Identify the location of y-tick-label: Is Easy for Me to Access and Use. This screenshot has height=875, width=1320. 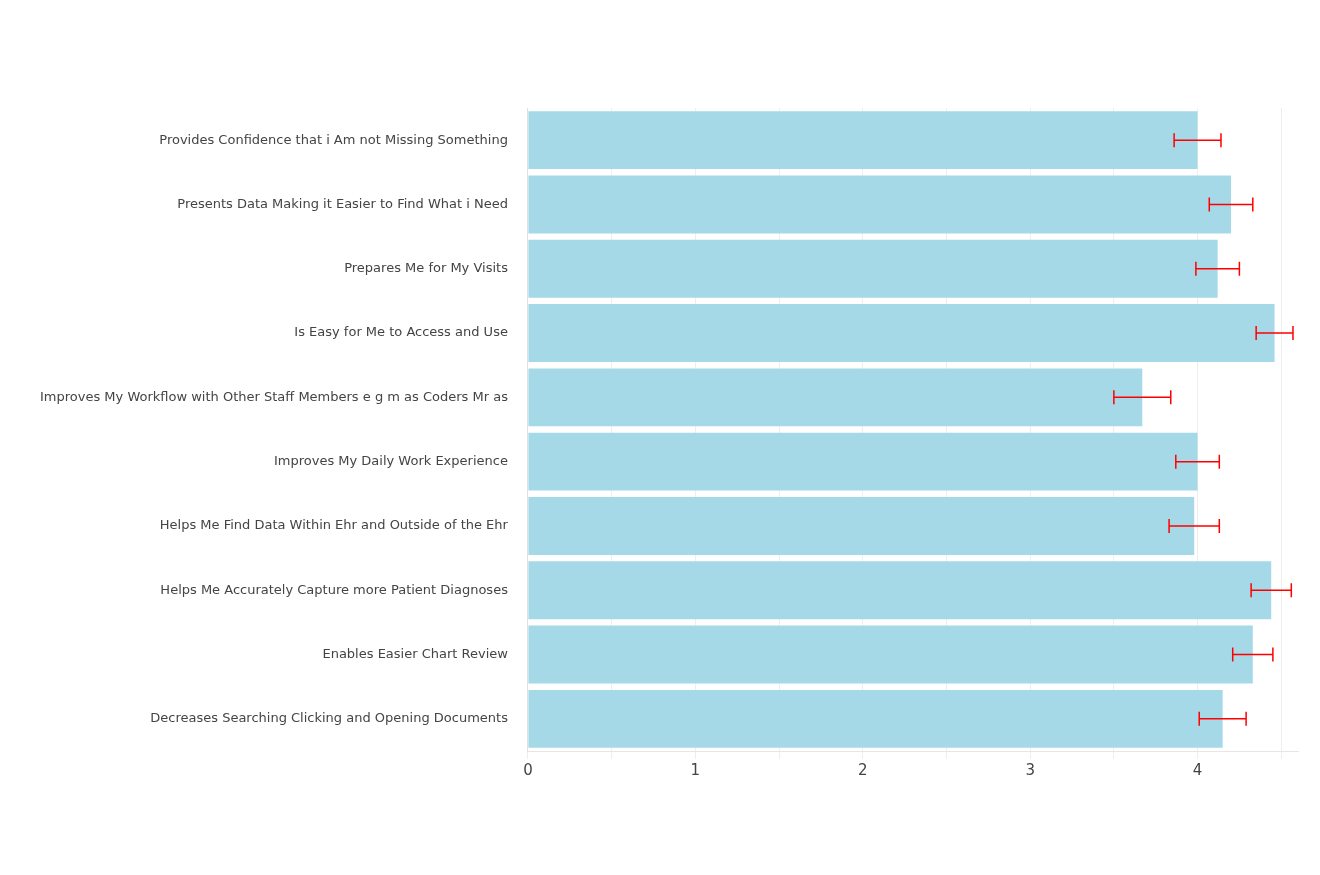
(401, 332).